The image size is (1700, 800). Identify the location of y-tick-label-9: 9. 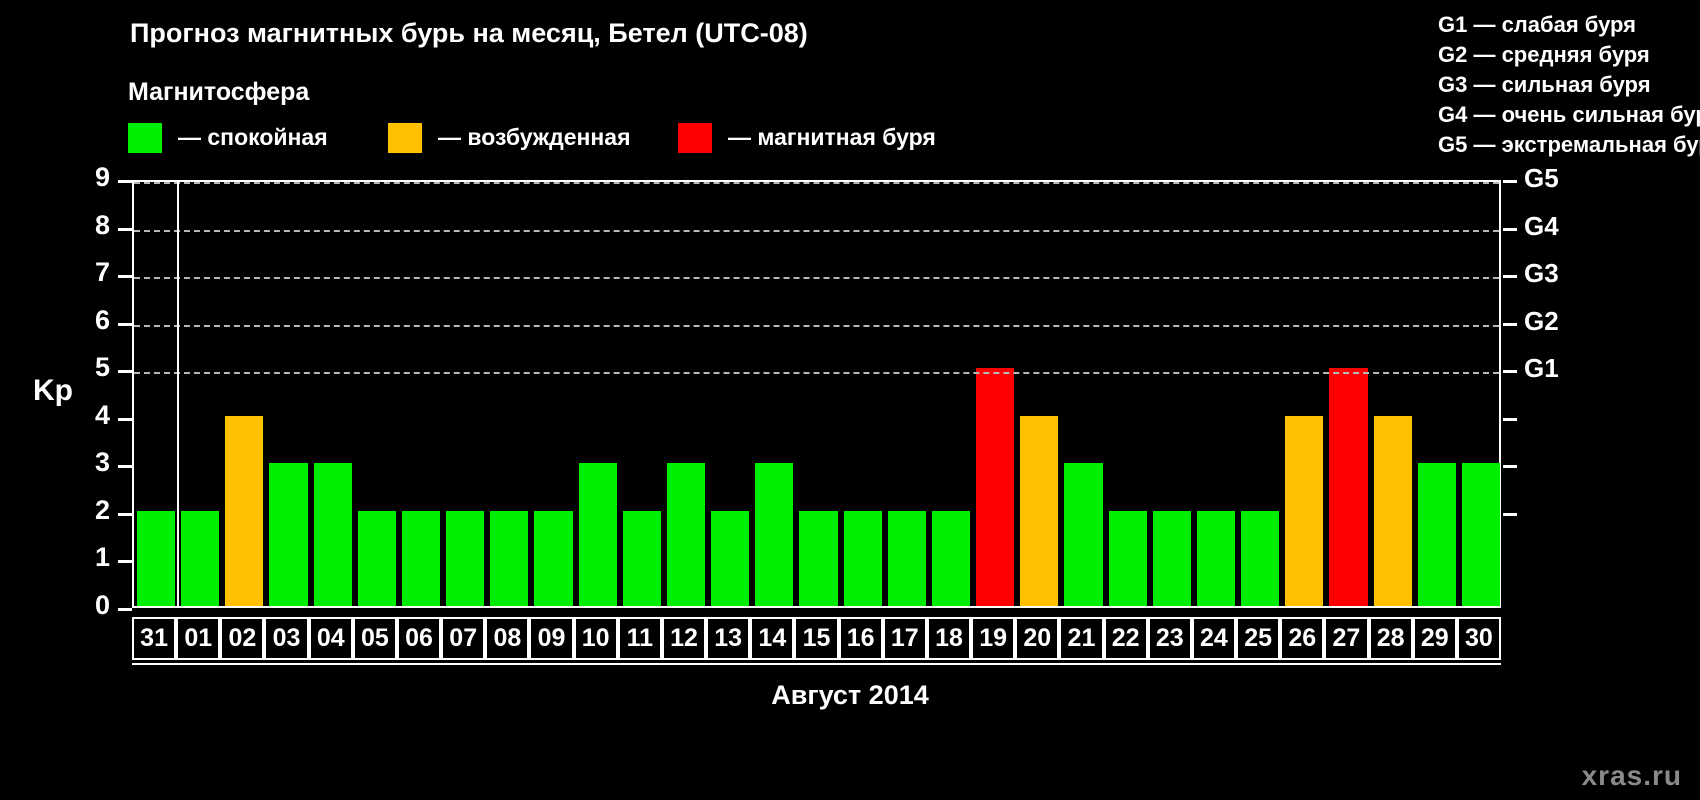
(102, 177).